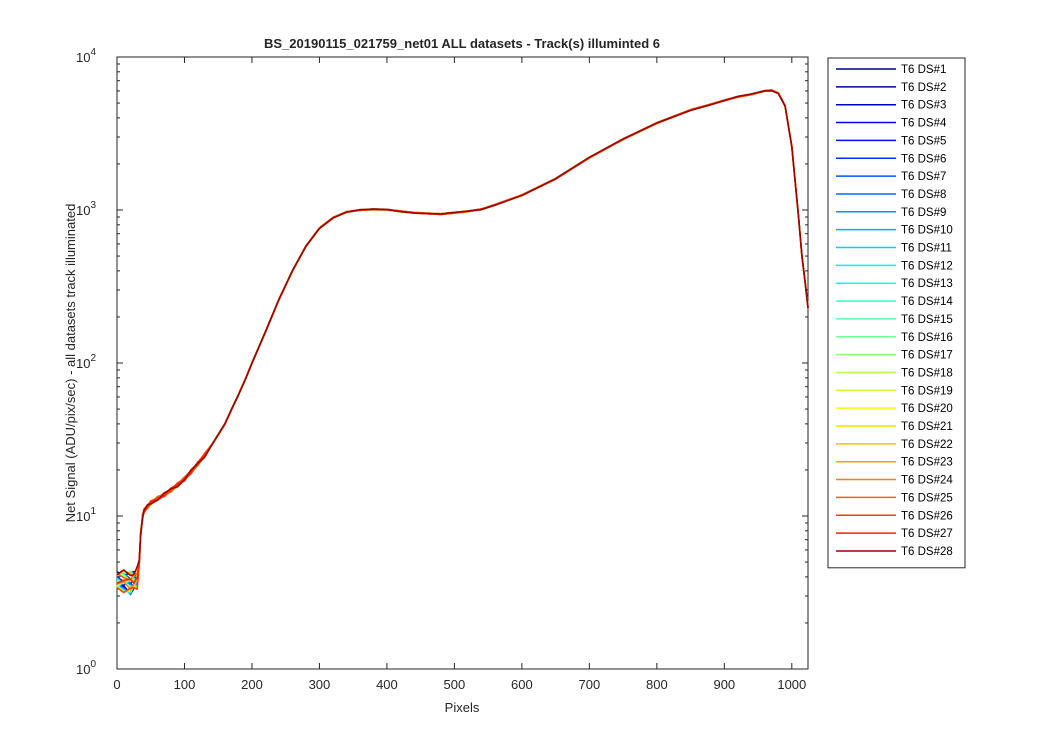 The image size is (1050, 750). I want to click on x-tick-label: 100, so click(185, 684).